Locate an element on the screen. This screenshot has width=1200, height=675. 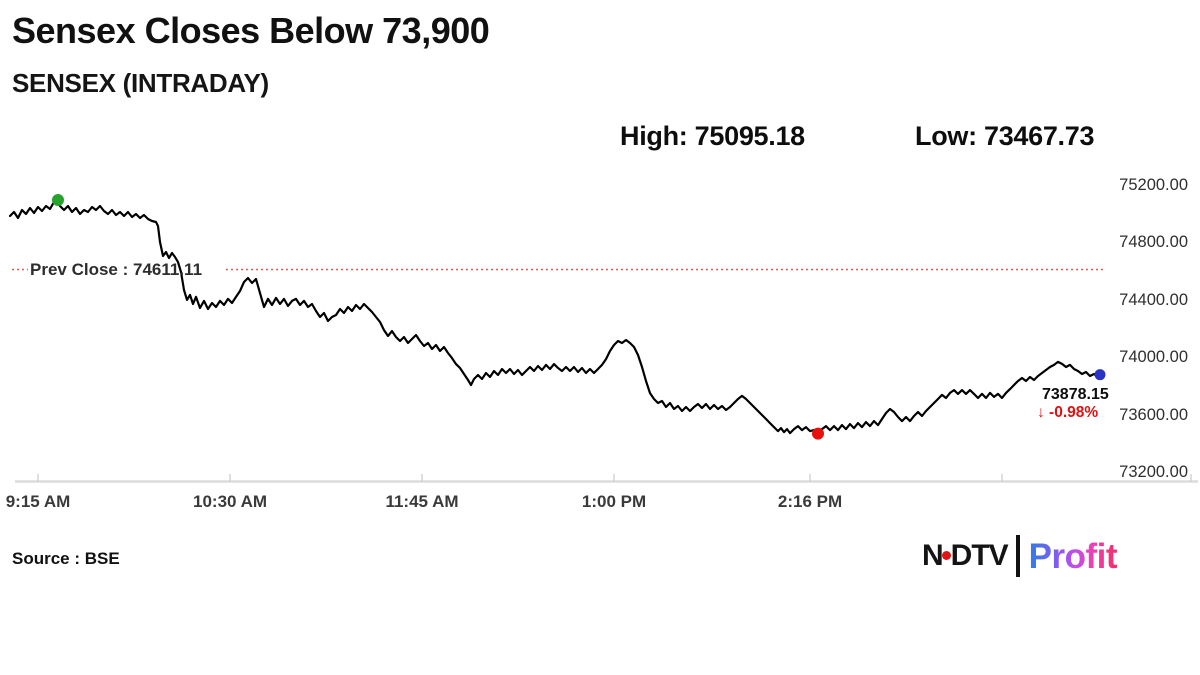
x-axis-tick-label: 1:00 PM is located at coordinates (614, 501).